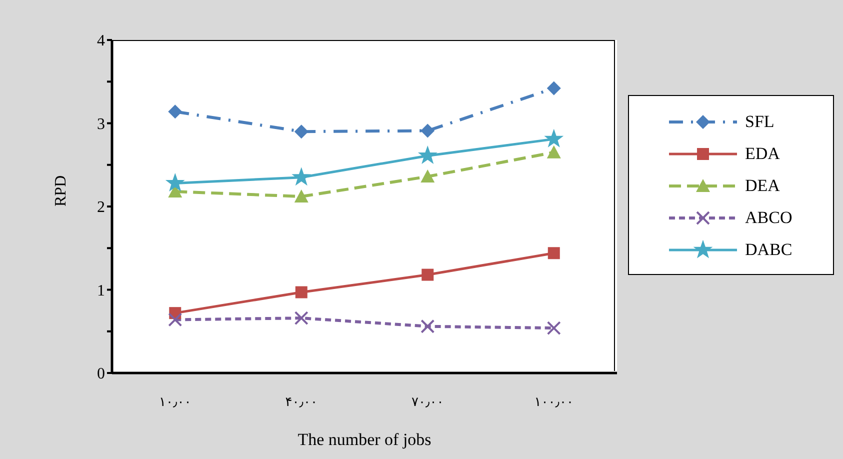 The image size is (843, 459). Describe the element at coordinates (762, 154) in the screenshot. I see `legend-label: EDA` at that location.